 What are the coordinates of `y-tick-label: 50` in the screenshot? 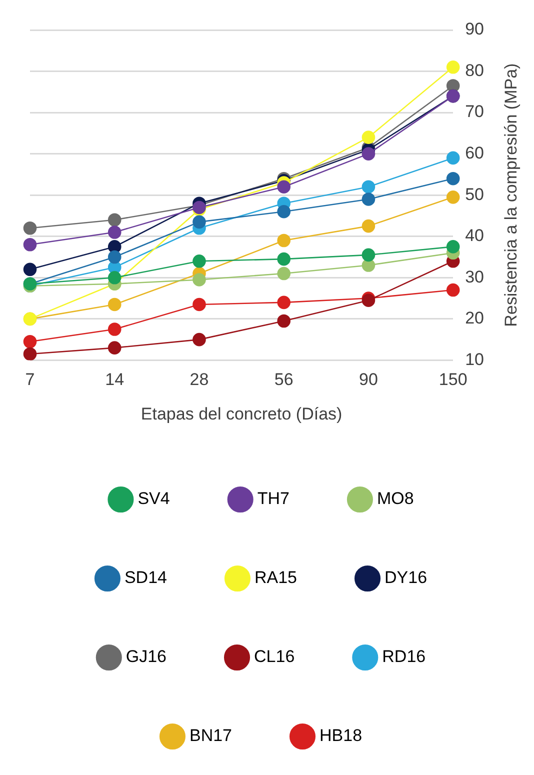 It's located at (474, 194).